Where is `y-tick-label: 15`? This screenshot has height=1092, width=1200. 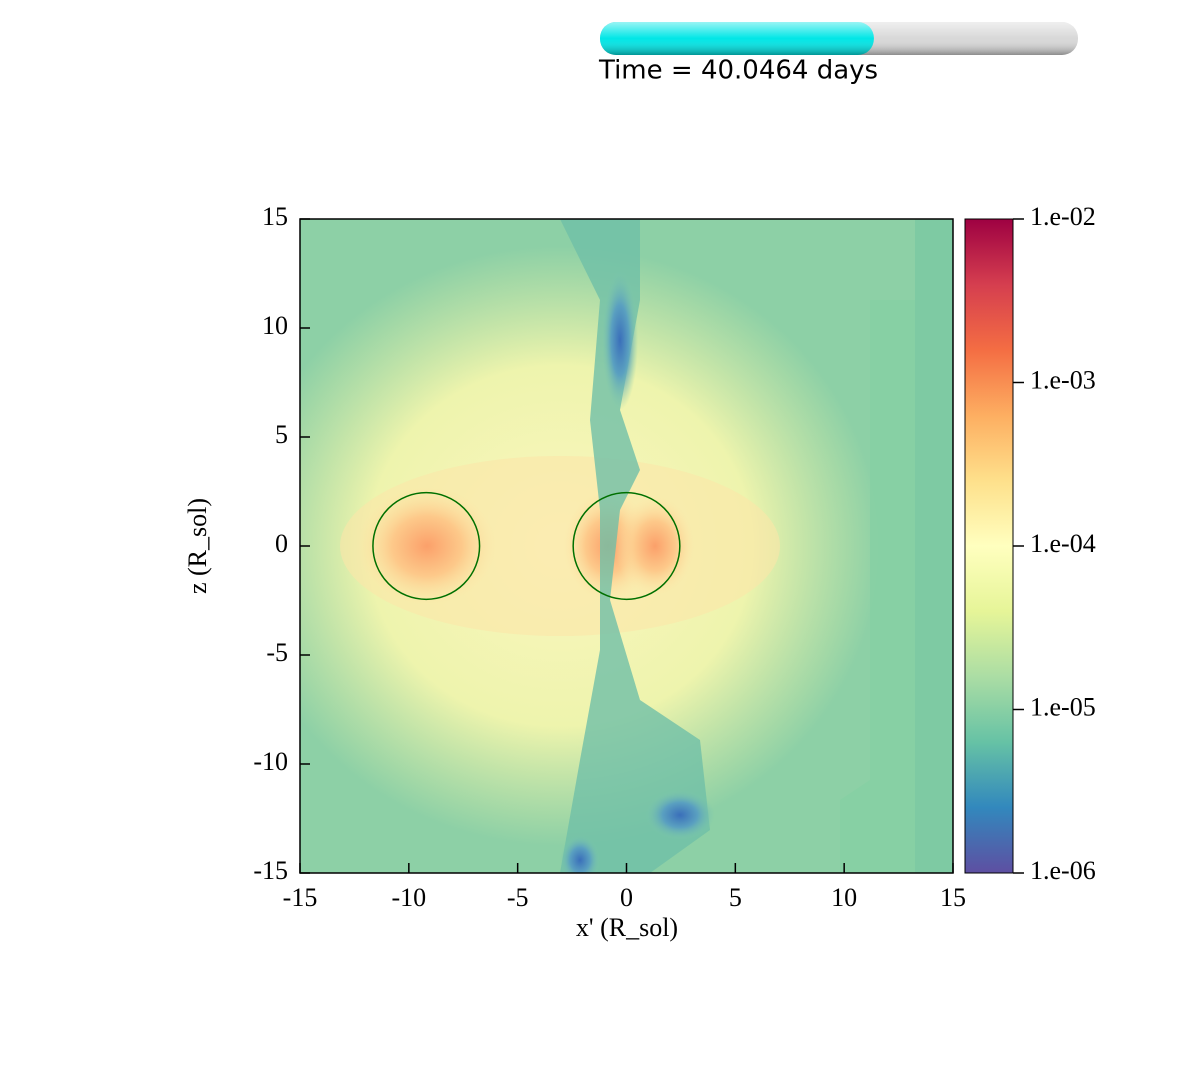 y-tick-label: 15 is located at coordinates (275, 216).